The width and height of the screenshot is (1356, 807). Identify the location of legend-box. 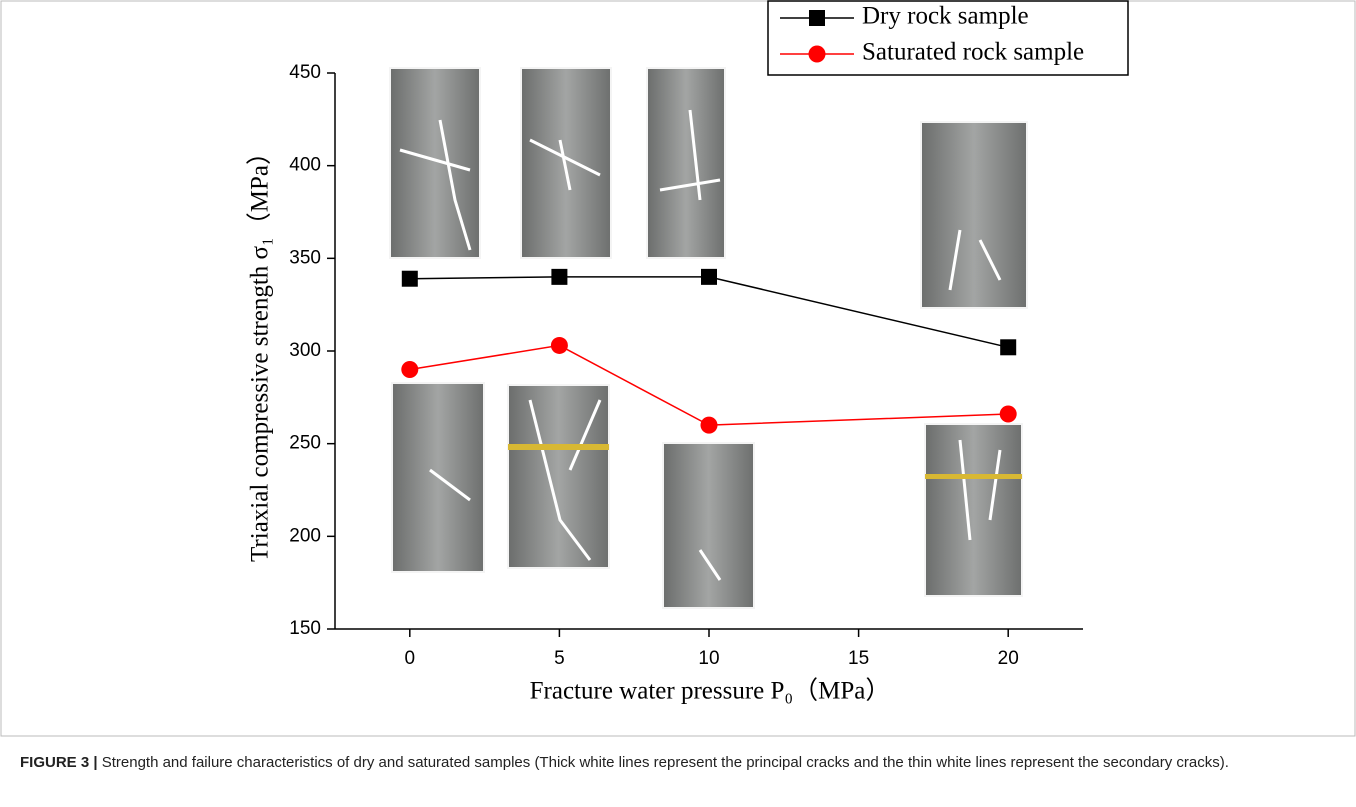
(948, 38).